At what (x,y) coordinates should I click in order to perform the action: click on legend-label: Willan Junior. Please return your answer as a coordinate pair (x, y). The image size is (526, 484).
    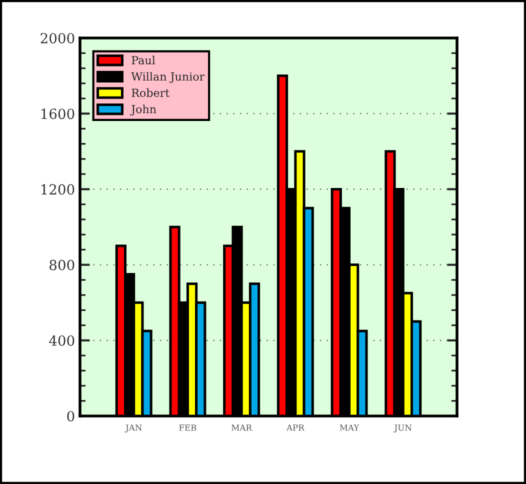
    Looking at the image, I should click on (168, 77).